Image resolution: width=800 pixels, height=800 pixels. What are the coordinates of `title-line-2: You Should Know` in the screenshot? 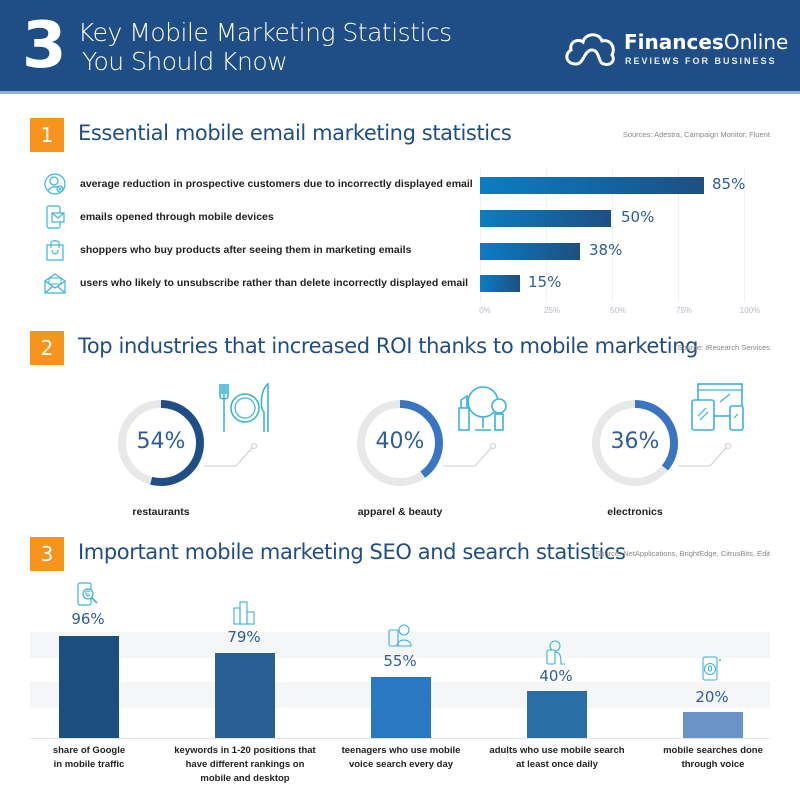 It's located at (185, 61).